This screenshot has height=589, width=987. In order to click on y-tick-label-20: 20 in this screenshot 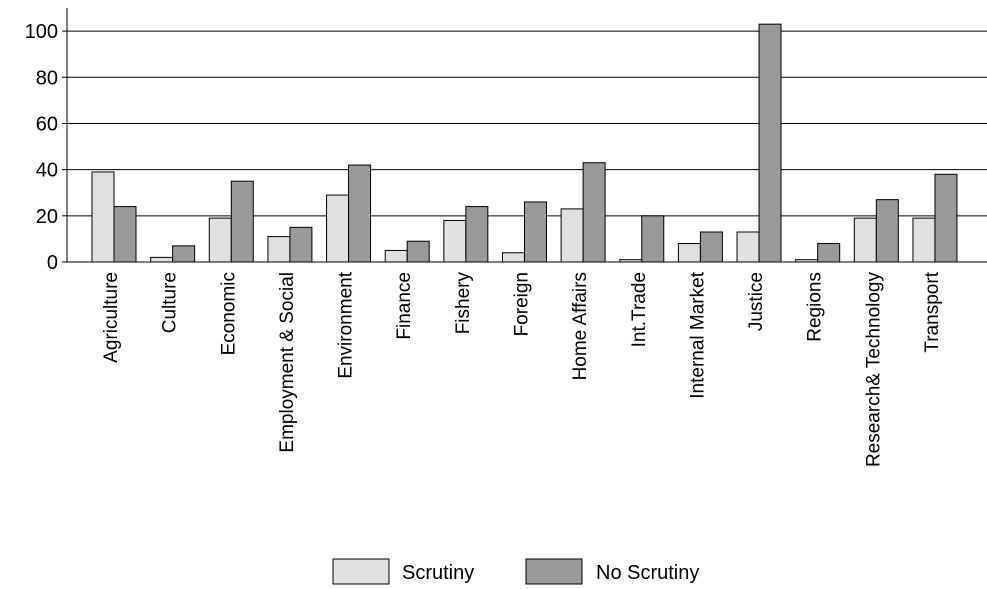, I will do `click(47, 217)`.